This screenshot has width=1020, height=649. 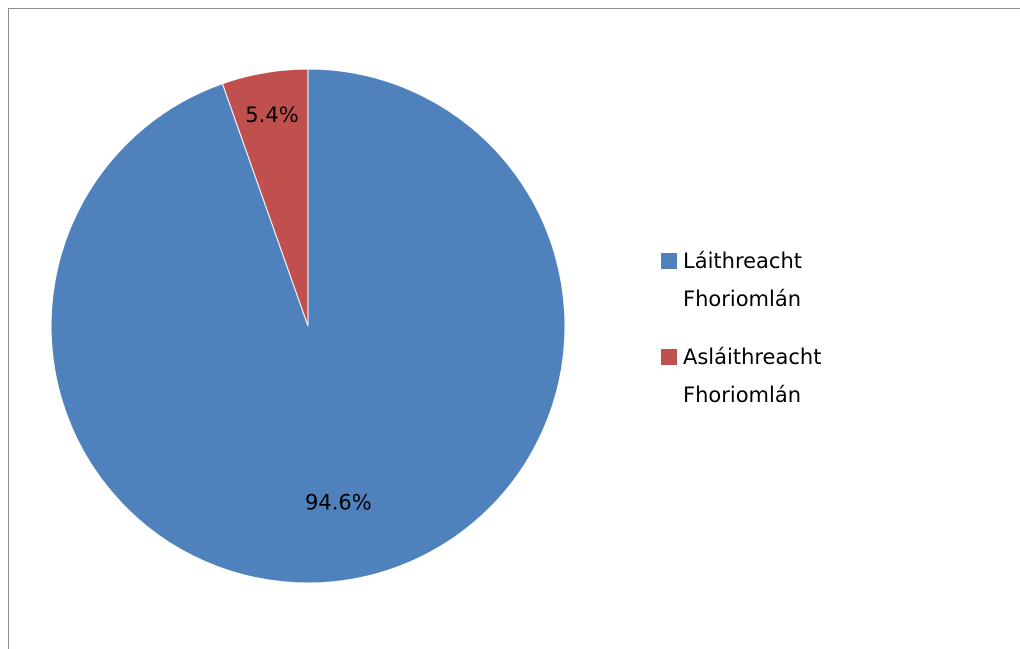 What do you see at coordinates (271, 115) in the screenshot?
I see `data-label: 5.4%` at bounding box center [271, 115].